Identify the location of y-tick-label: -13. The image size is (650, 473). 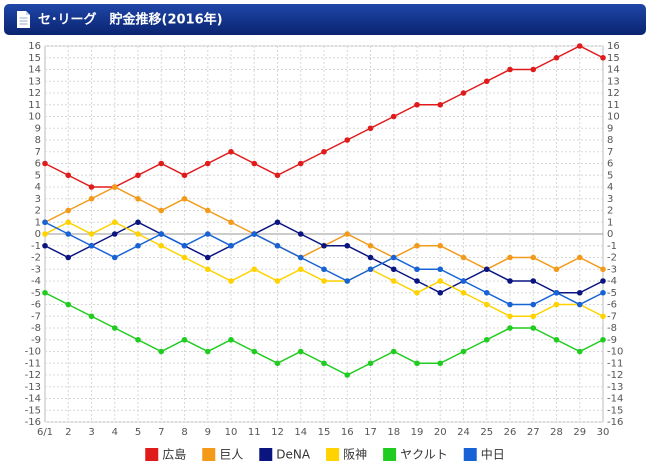
(33, 387).